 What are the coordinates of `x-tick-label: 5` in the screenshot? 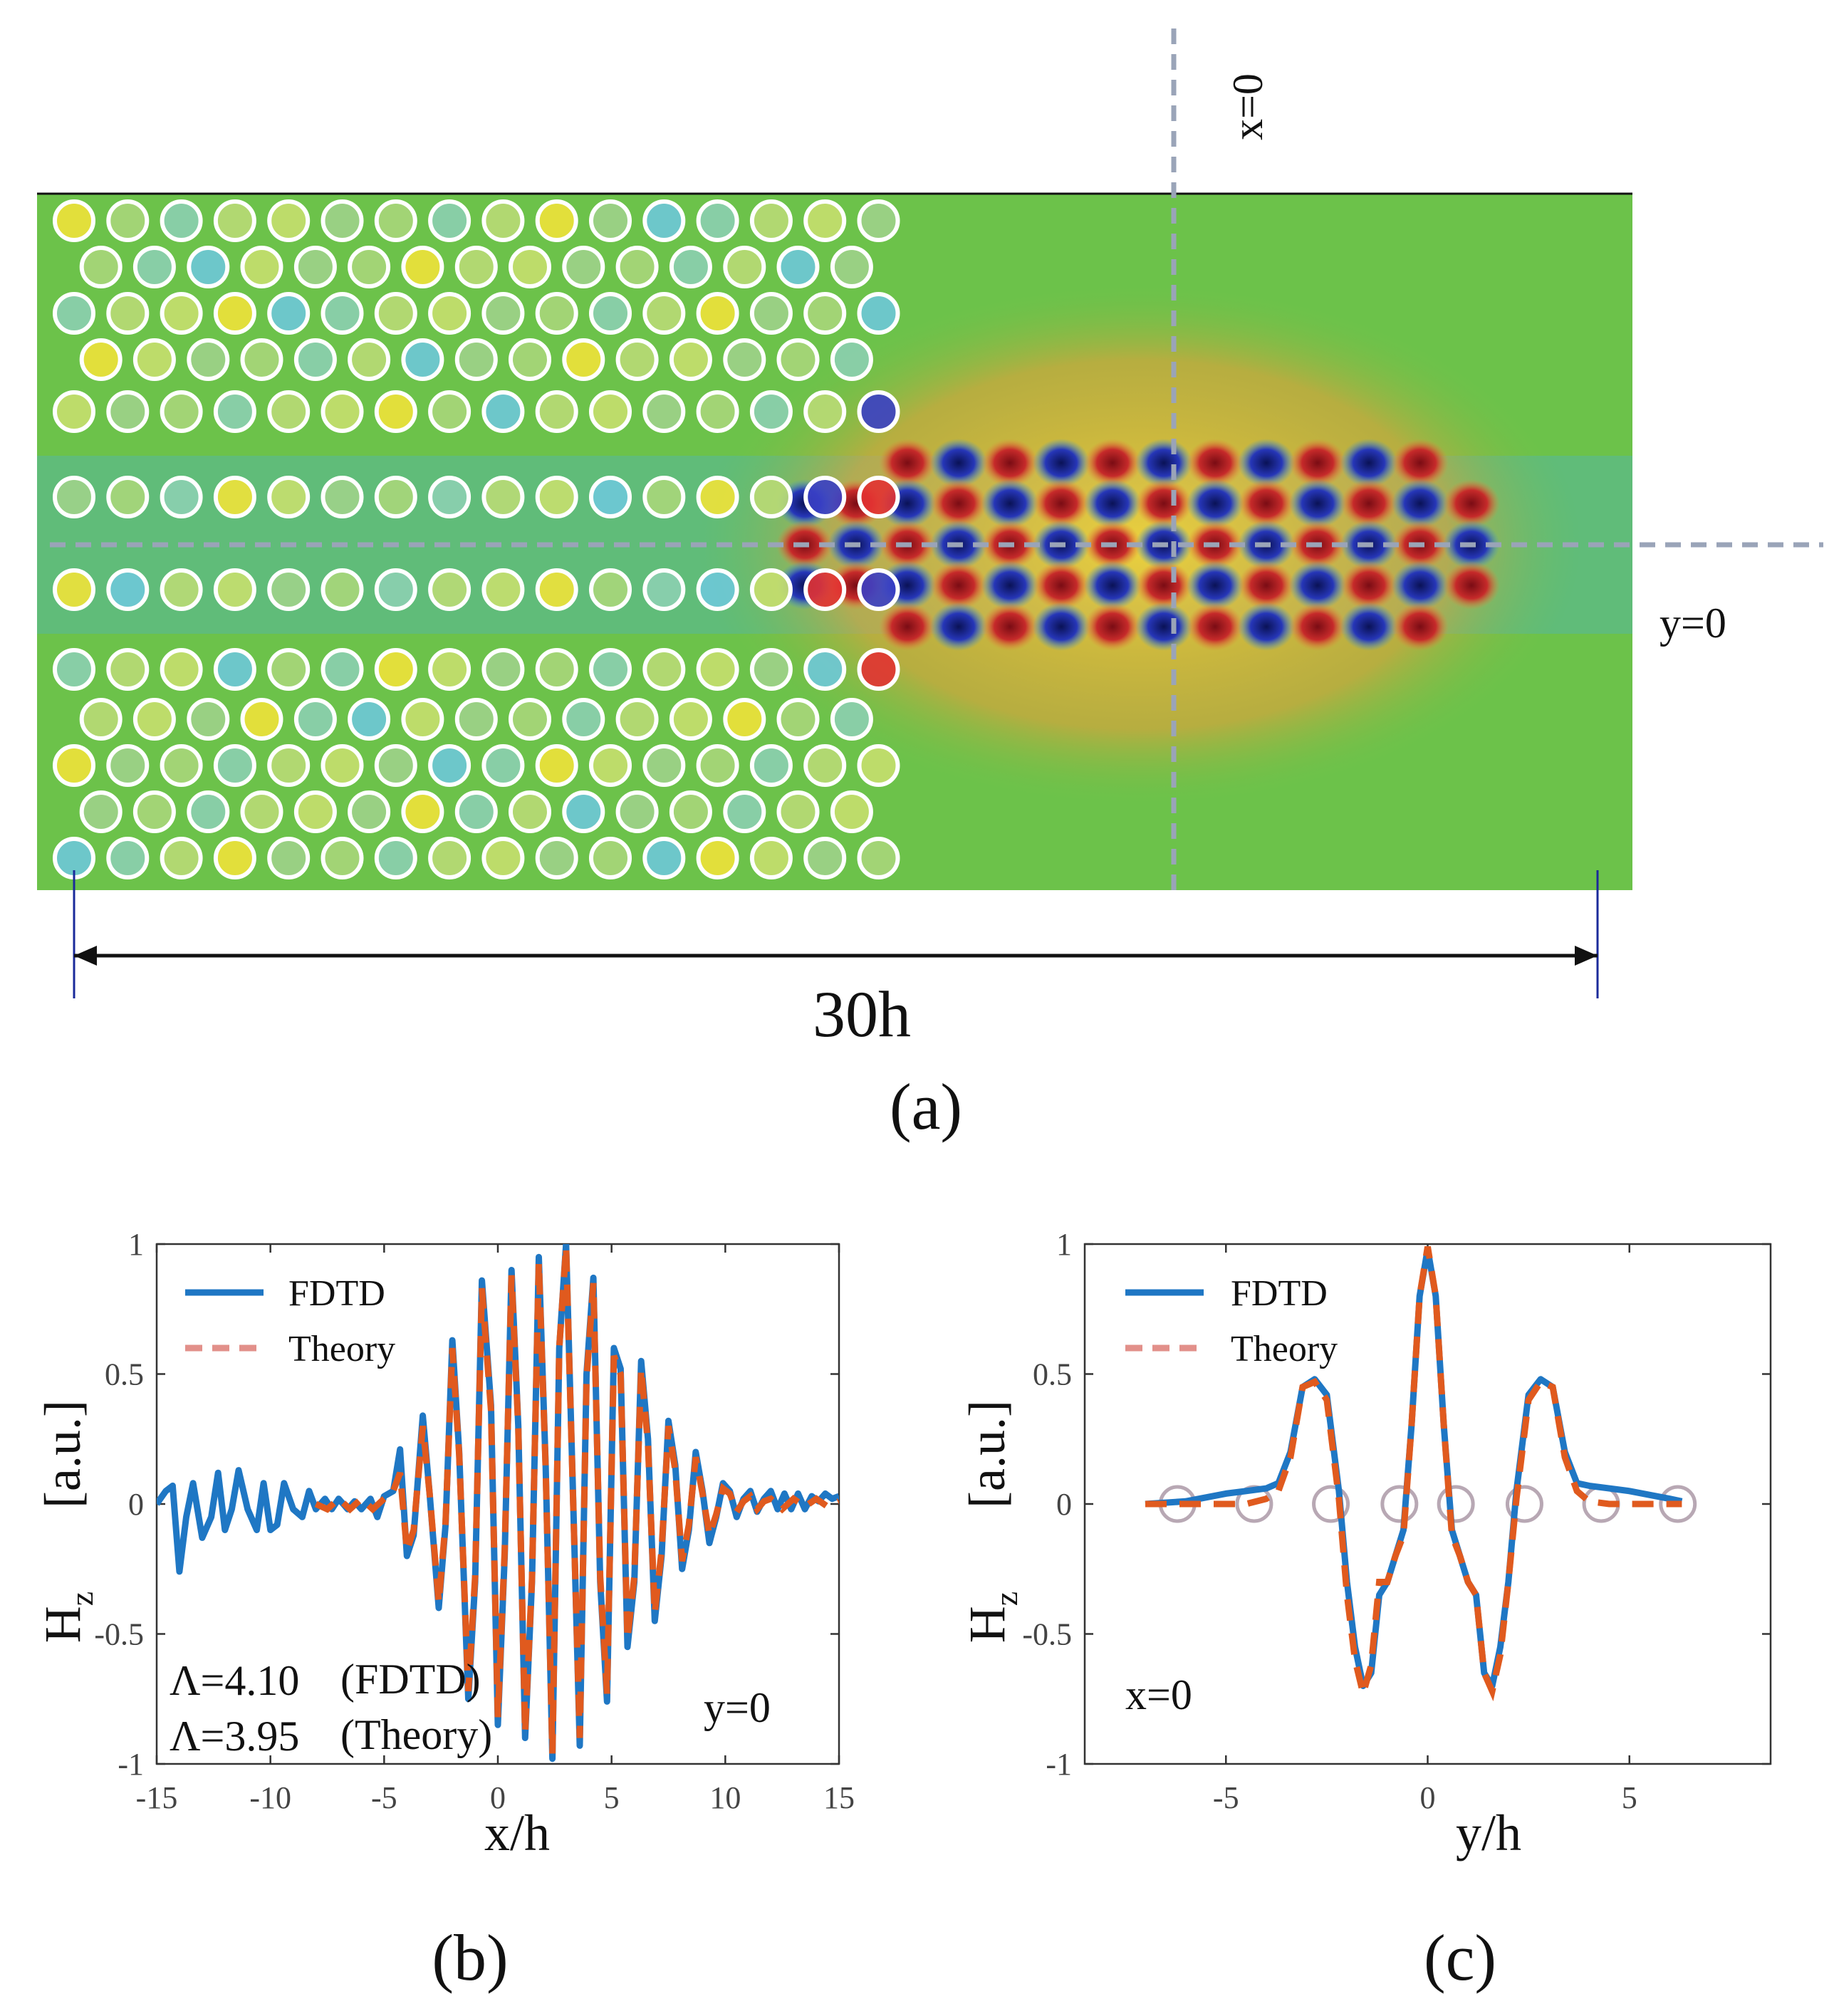 It's located at (1629, 1797).